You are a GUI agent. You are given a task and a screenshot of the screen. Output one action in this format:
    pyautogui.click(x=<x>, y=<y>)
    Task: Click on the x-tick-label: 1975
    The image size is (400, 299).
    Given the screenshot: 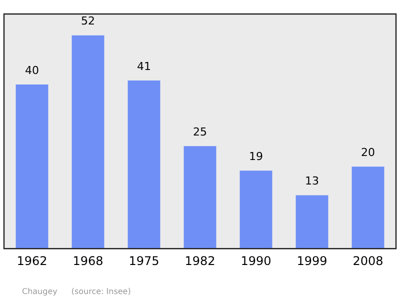 What is the action you would take?
    pyautogui.click(x=144, y=261)
    